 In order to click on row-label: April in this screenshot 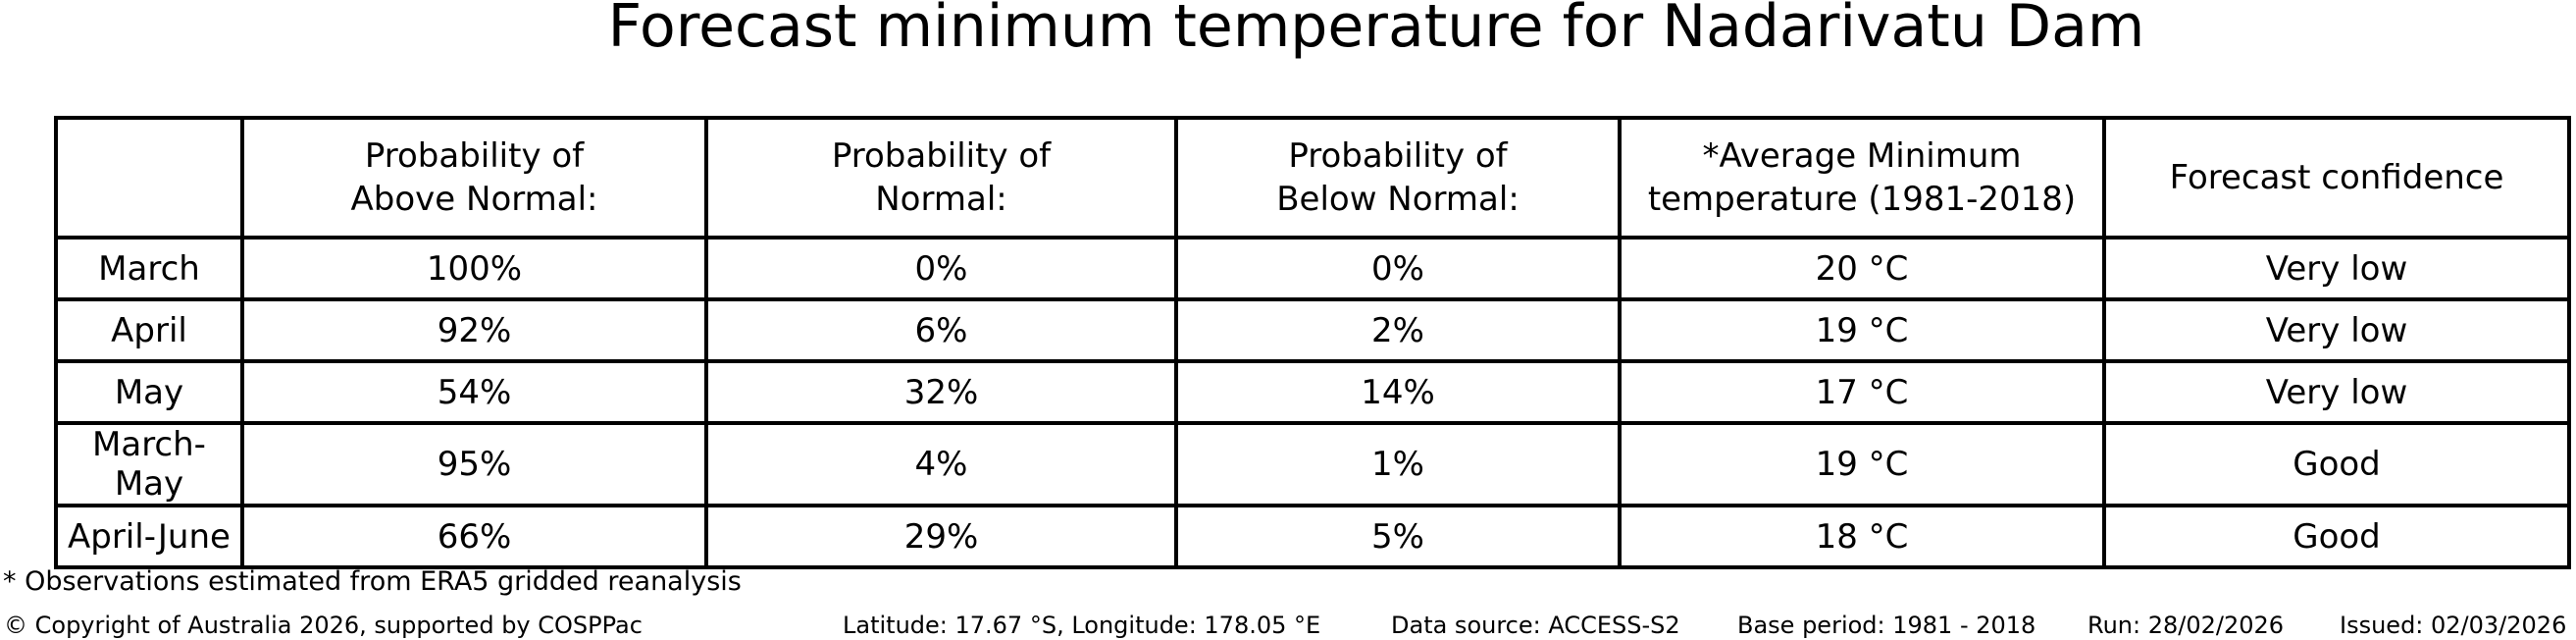, I will do `click(149, 330)`.